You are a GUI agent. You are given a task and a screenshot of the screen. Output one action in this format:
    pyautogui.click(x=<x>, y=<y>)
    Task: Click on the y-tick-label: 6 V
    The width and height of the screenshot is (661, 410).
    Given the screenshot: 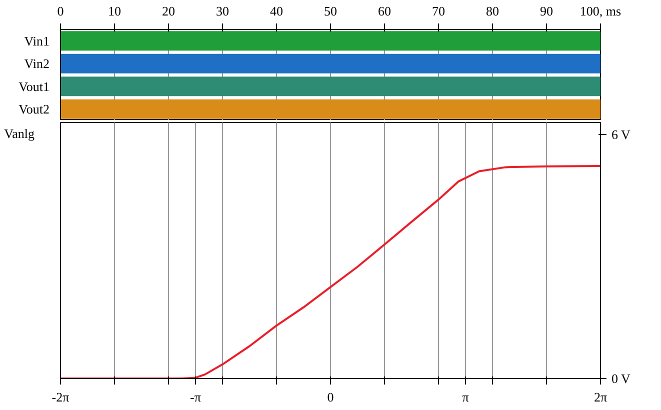 What is the action you would take?
    pyautogui.click(x=622, y=134)
    